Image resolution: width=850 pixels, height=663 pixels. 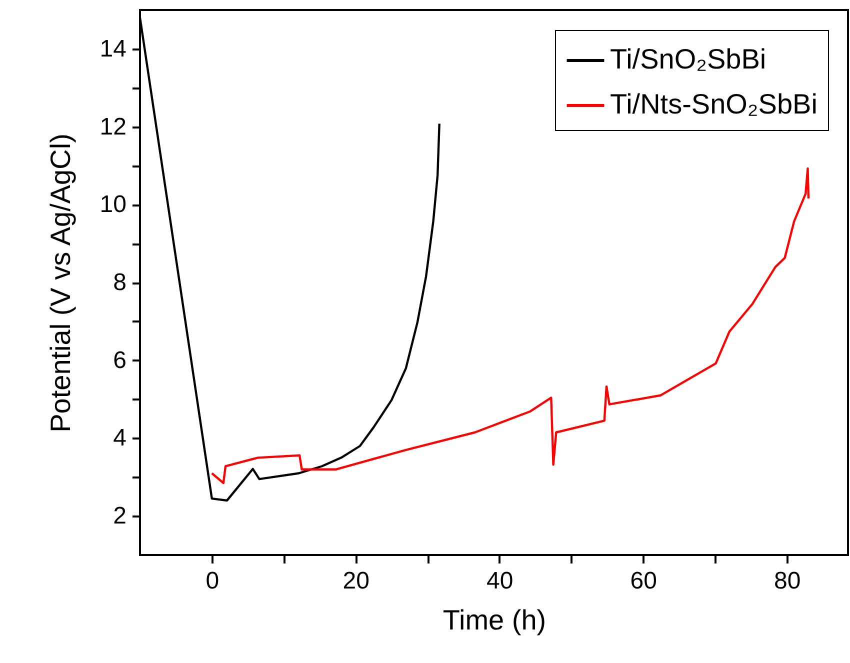 I want to click on legend-label: Ti/Nts-SnO₂SbBi, so click(x=714, y=104).